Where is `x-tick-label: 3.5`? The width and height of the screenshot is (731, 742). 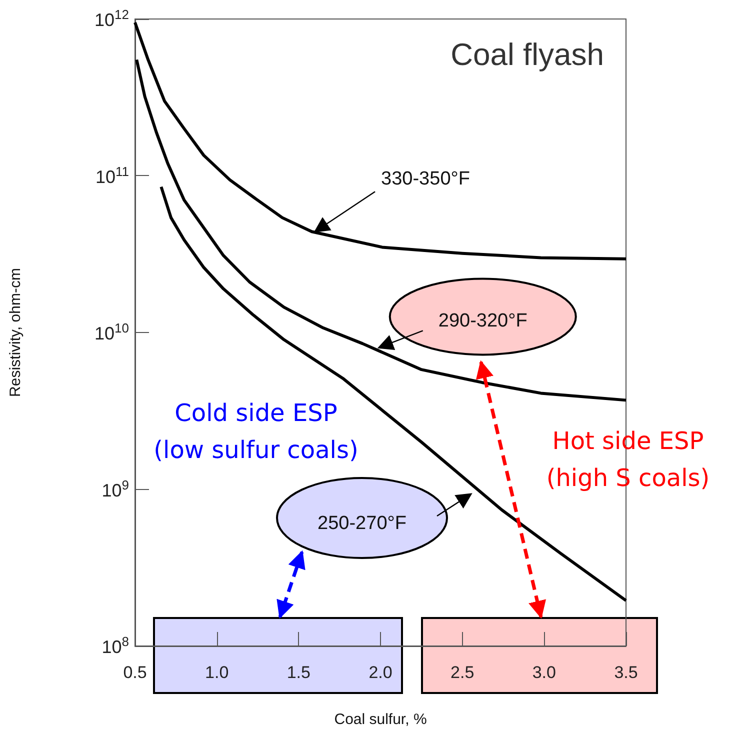 x-tick-label: 3.5 is located at coordinates (626, 672).